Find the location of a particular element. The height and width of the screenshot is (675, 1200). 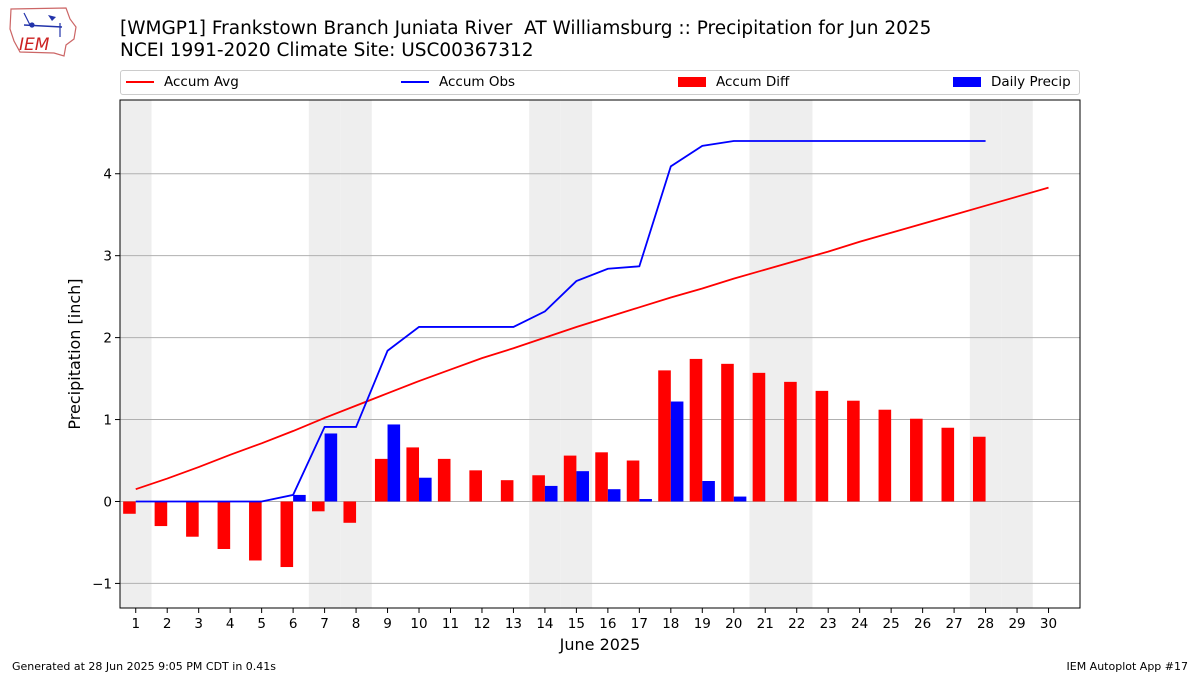

legend-item-accum-diff: Accum Diff is located at coordinates (733, 82).